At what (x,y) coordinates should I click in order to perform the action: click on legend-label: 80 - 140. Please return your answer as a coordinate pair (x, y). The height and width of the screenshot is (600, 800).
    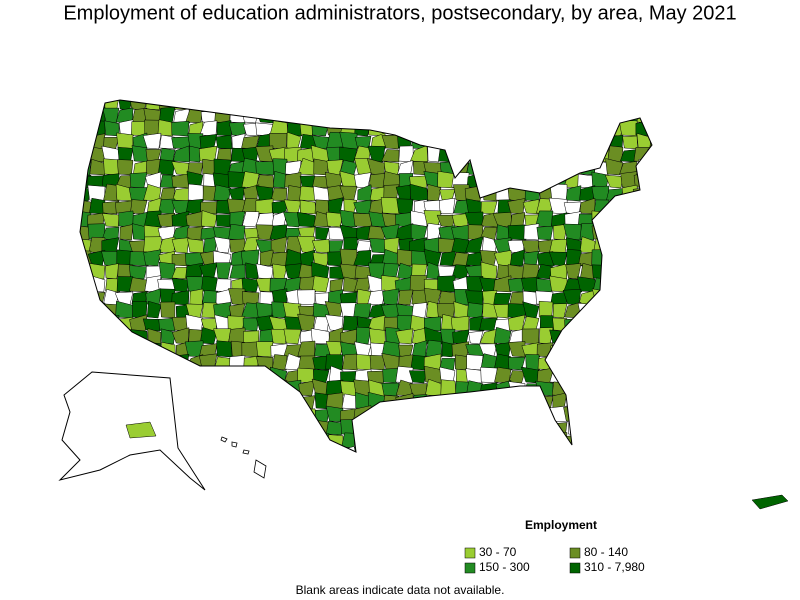
    Looking at the image, I should click on (606, 552).